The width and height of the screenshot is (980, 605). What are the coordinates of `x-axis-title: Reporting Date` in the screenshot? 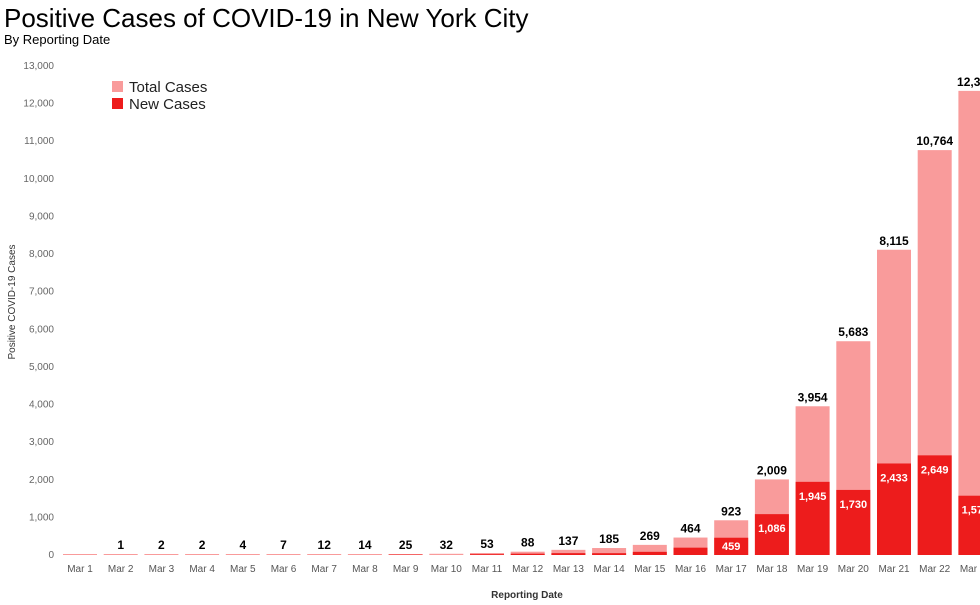 It's located at (527, 595).